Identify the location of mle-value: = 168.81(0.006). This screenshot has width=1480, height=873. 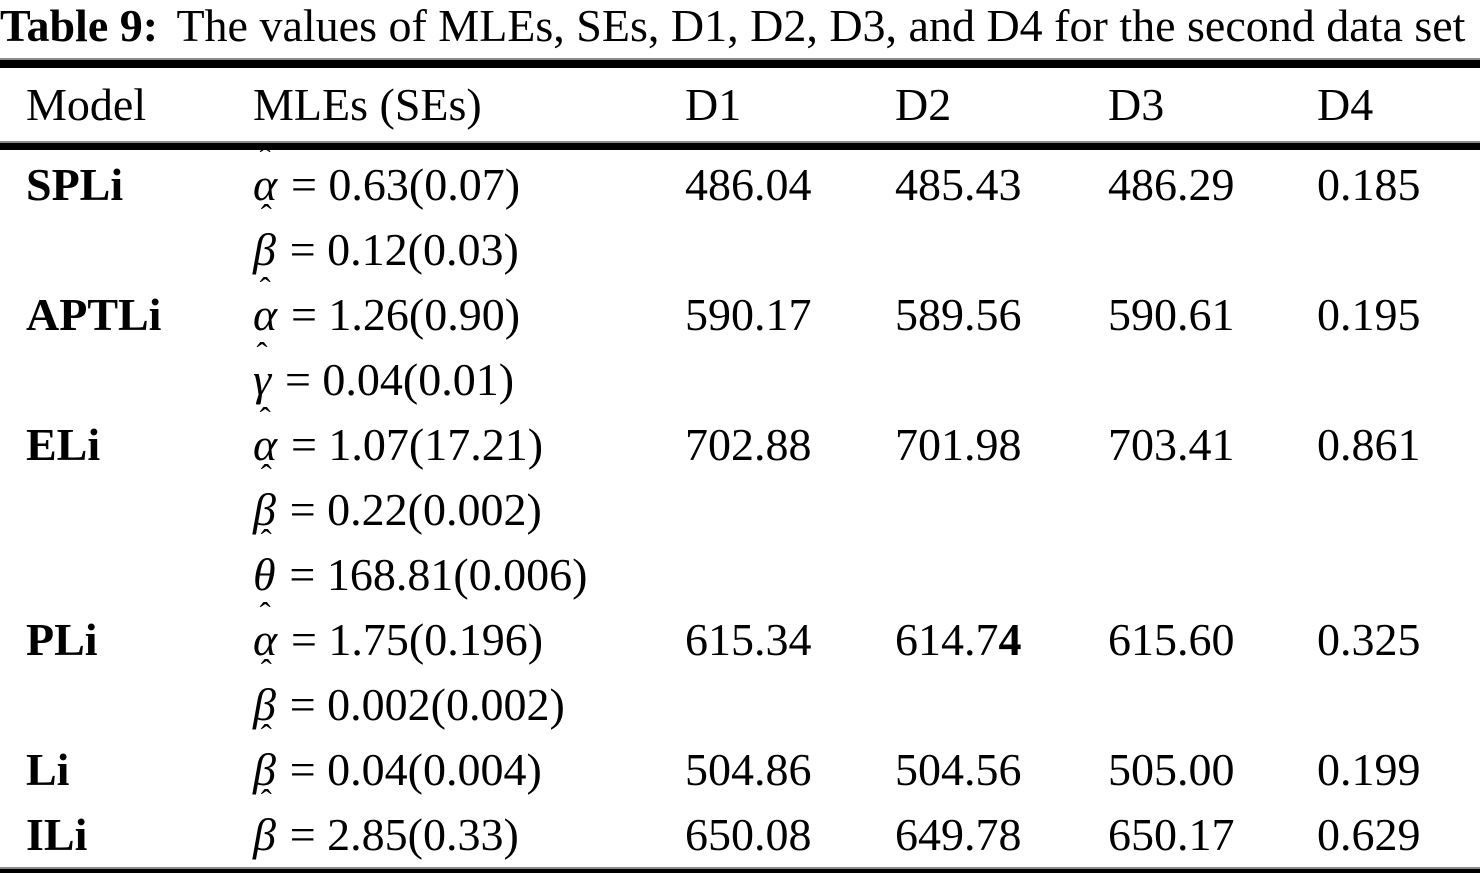
(438, 574).